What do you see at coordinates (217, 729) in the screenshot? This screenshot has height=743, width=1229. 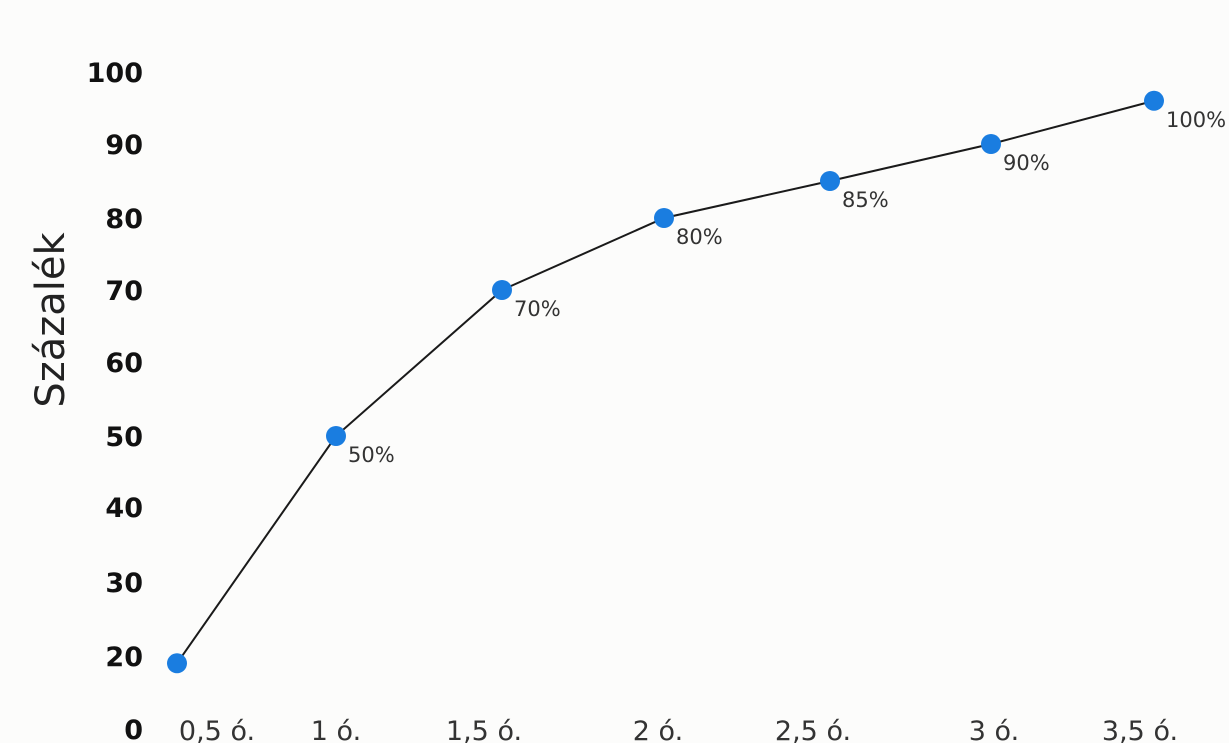 I see `x-tick-label: 0,5 ó.` at bounding box center [217, 729].